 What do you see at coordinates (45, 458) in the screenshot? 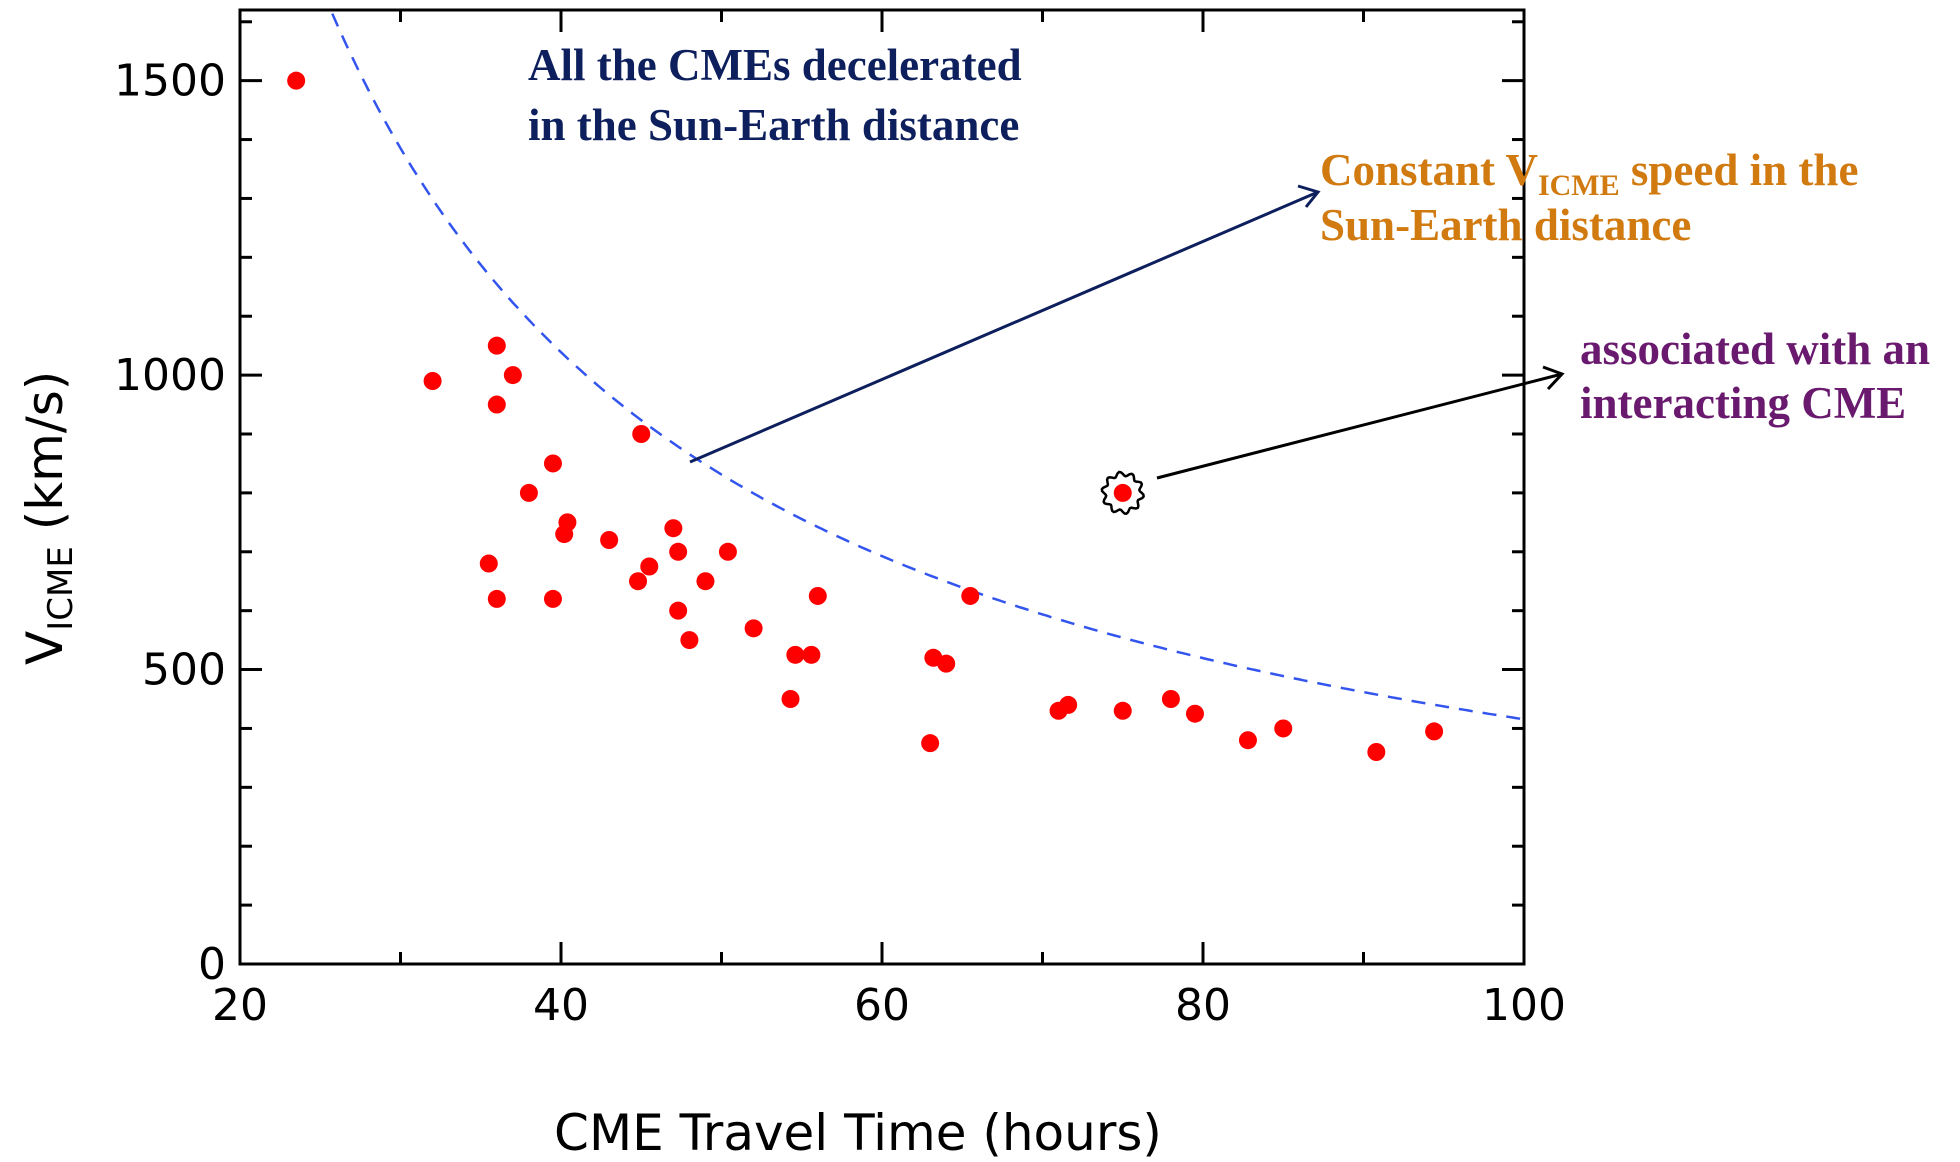
I see `y-axis-title-unit: (km/s)` at bounding box center [45, 458].